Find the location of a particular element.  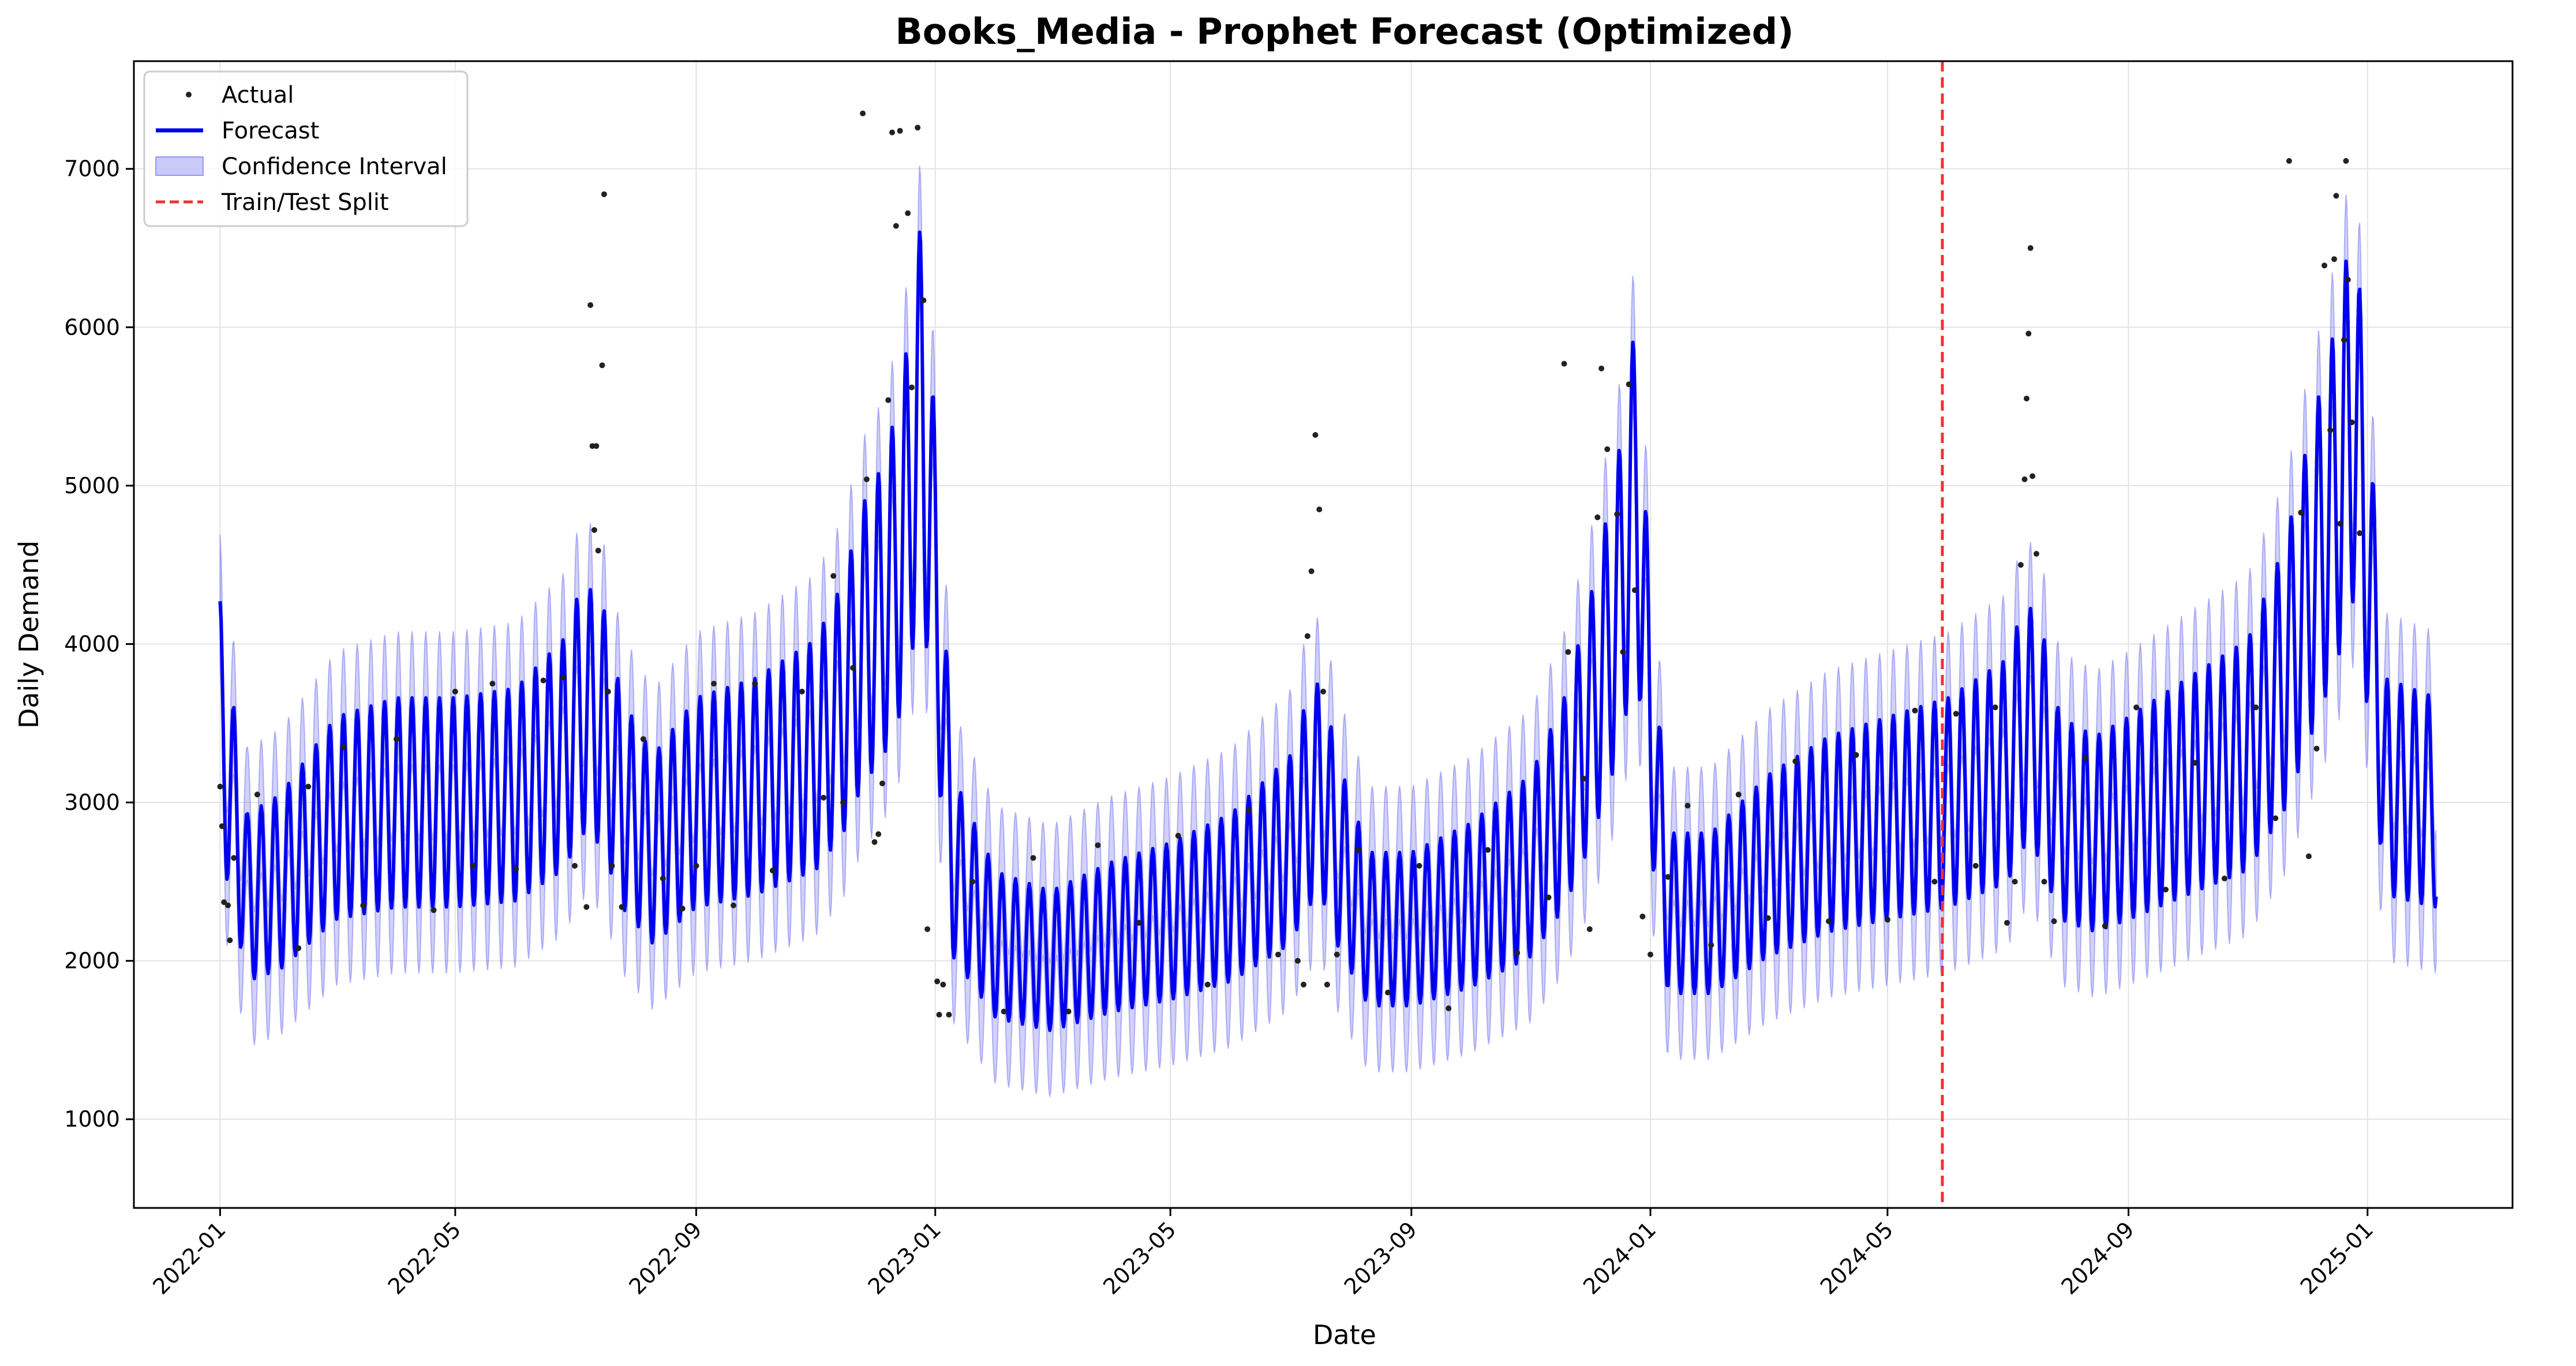

legend-actual-marker is located at coordinates (189, 94).